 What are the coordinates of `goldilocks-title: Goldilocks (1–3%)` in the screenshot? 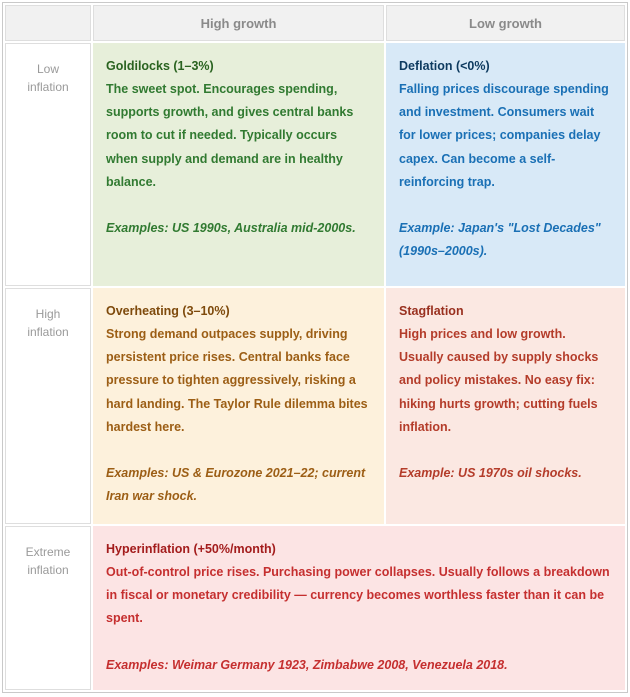 It's located at (160, 66).